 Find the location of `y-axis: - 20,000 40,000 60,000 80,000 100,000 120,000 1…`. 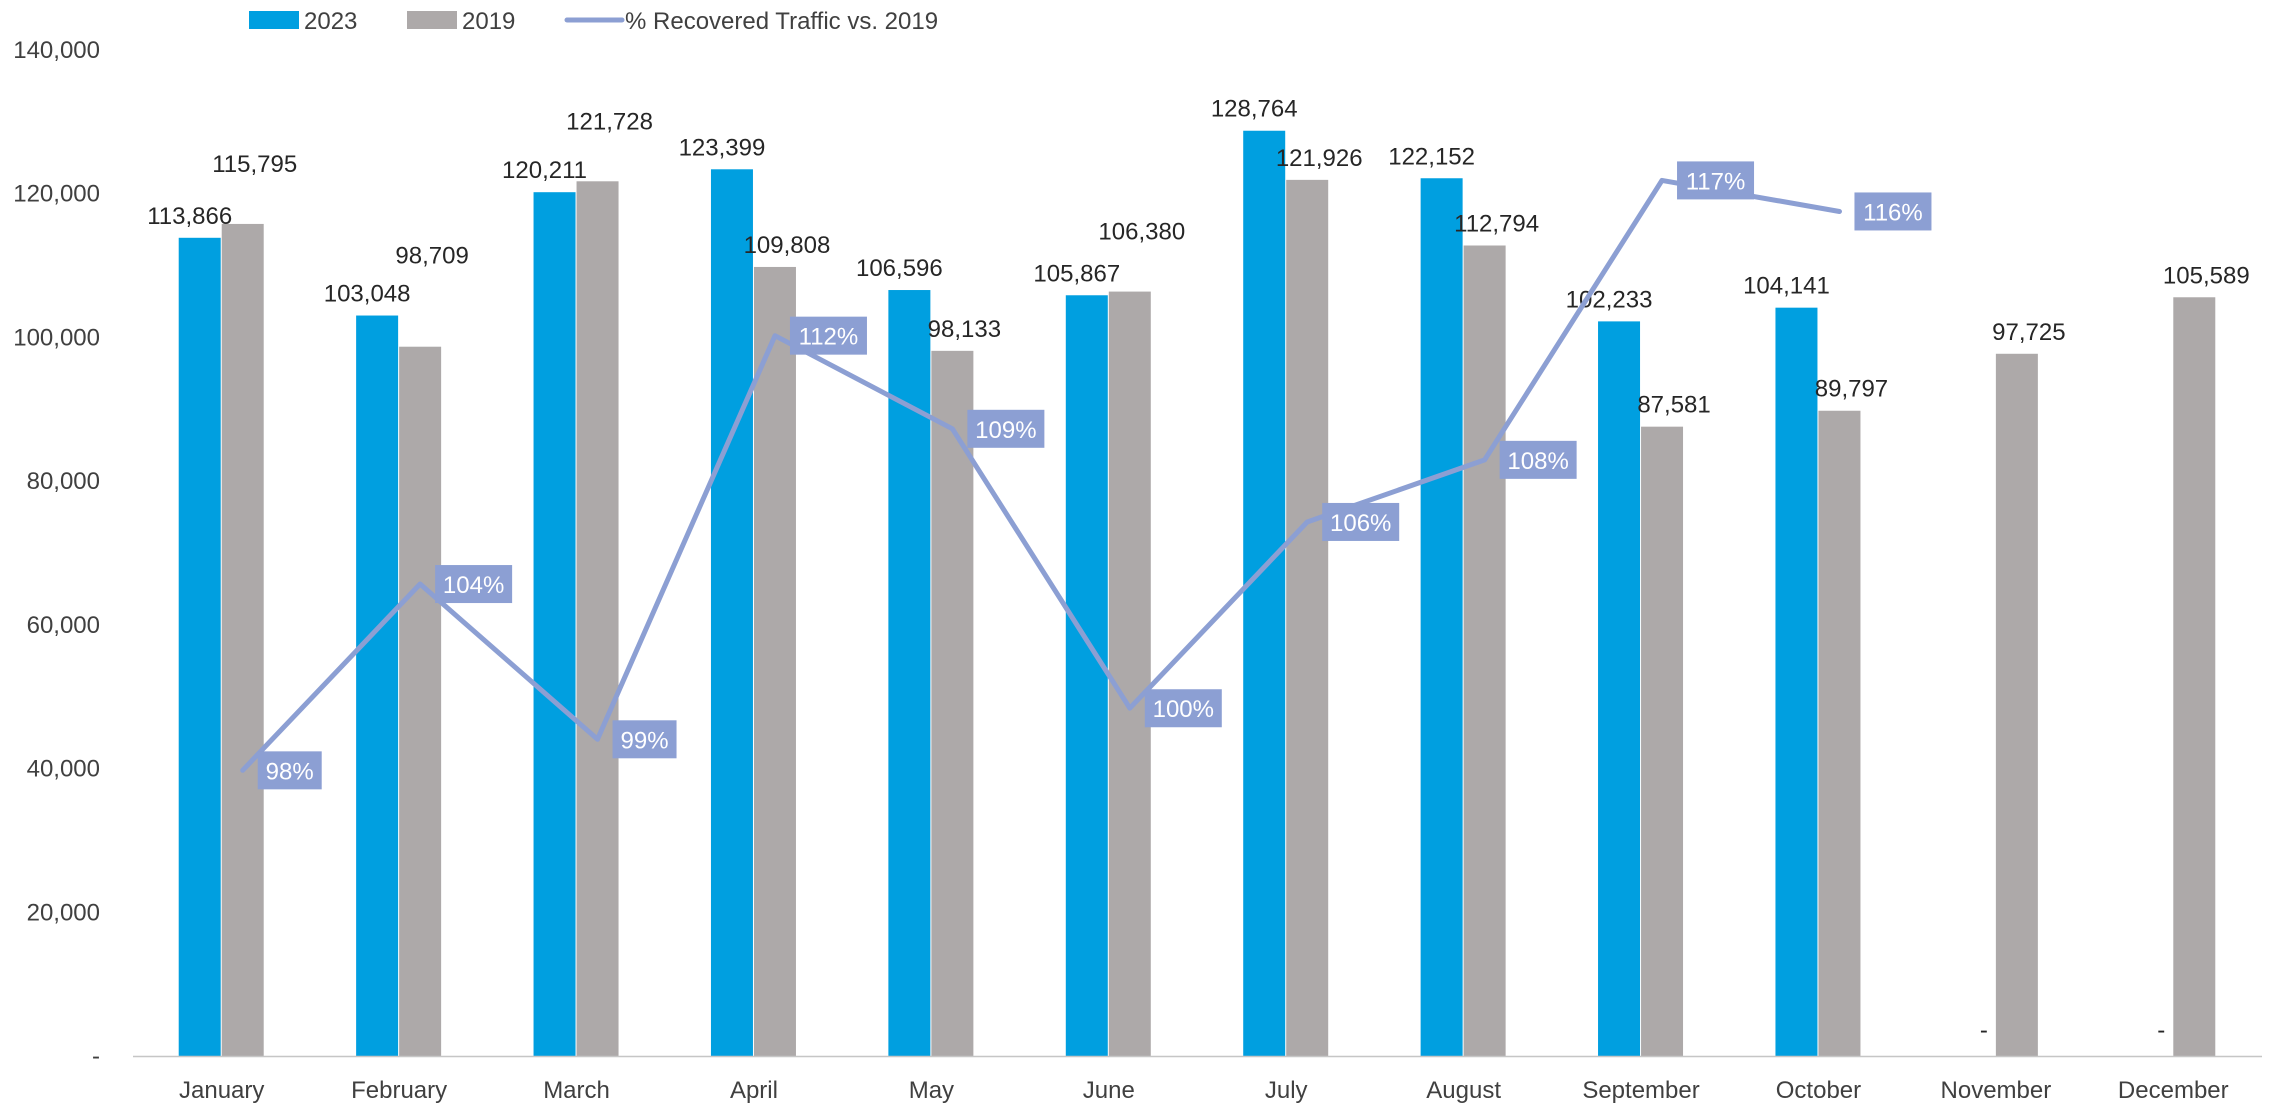

y-axis: - 20,000 40,000 60,000 80,000 100,000 120,000 1… is located at coordinates (56, 553).